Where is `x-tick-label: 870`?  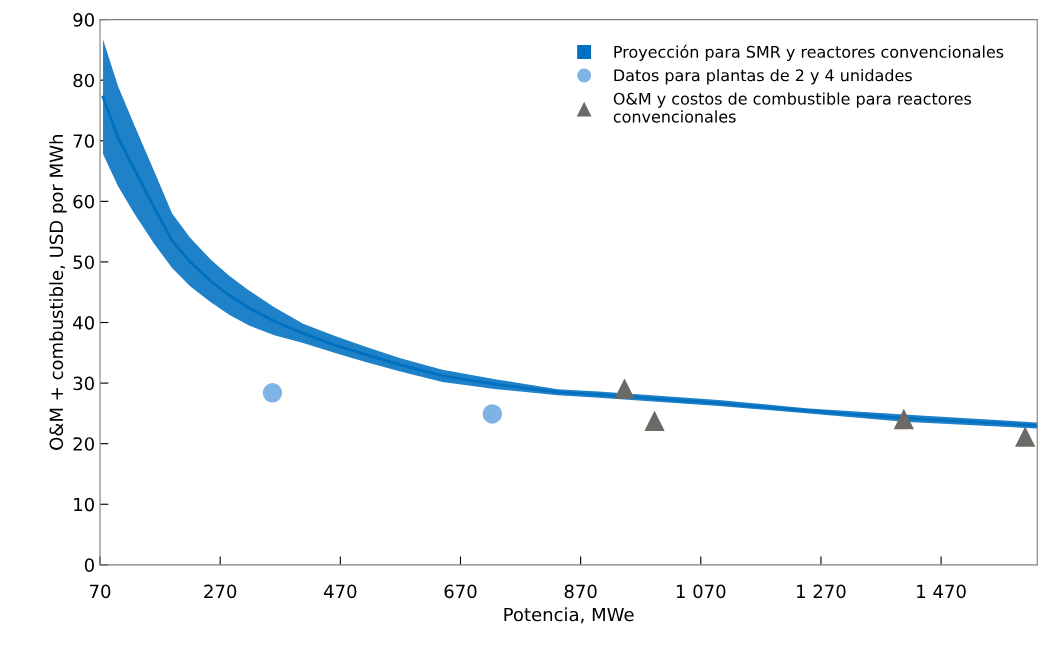 x-tick-label: 870 is located at coordinates (580, 591).